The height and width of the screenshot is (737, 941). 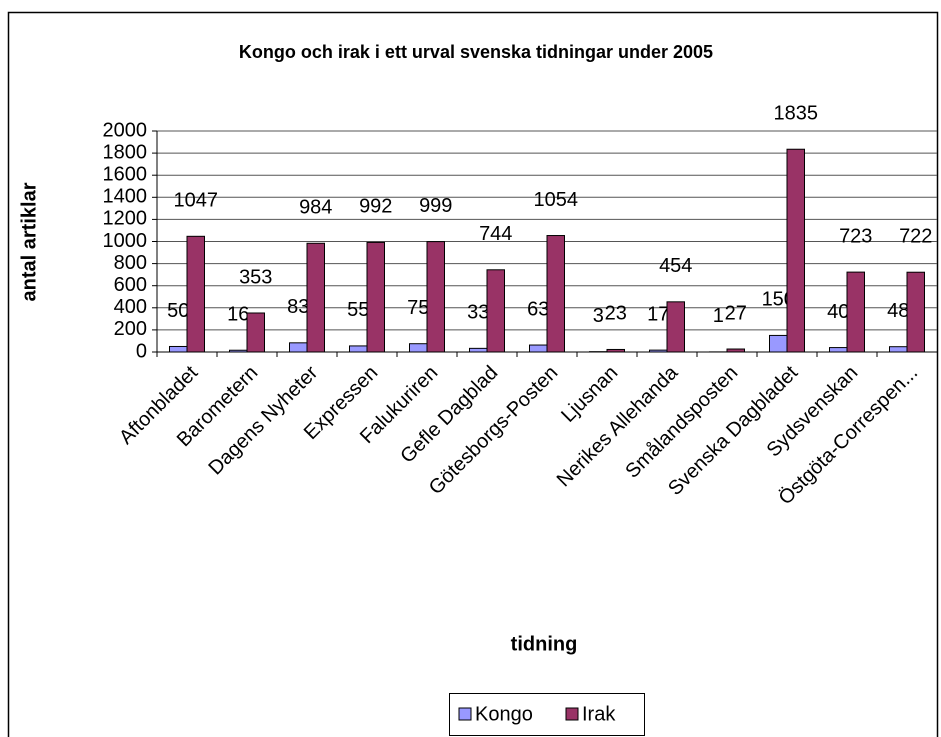 What do you see at coordinates (556, 200) in the screenshot?
I see `value-label: 1054` at bounding box center [556, 200].